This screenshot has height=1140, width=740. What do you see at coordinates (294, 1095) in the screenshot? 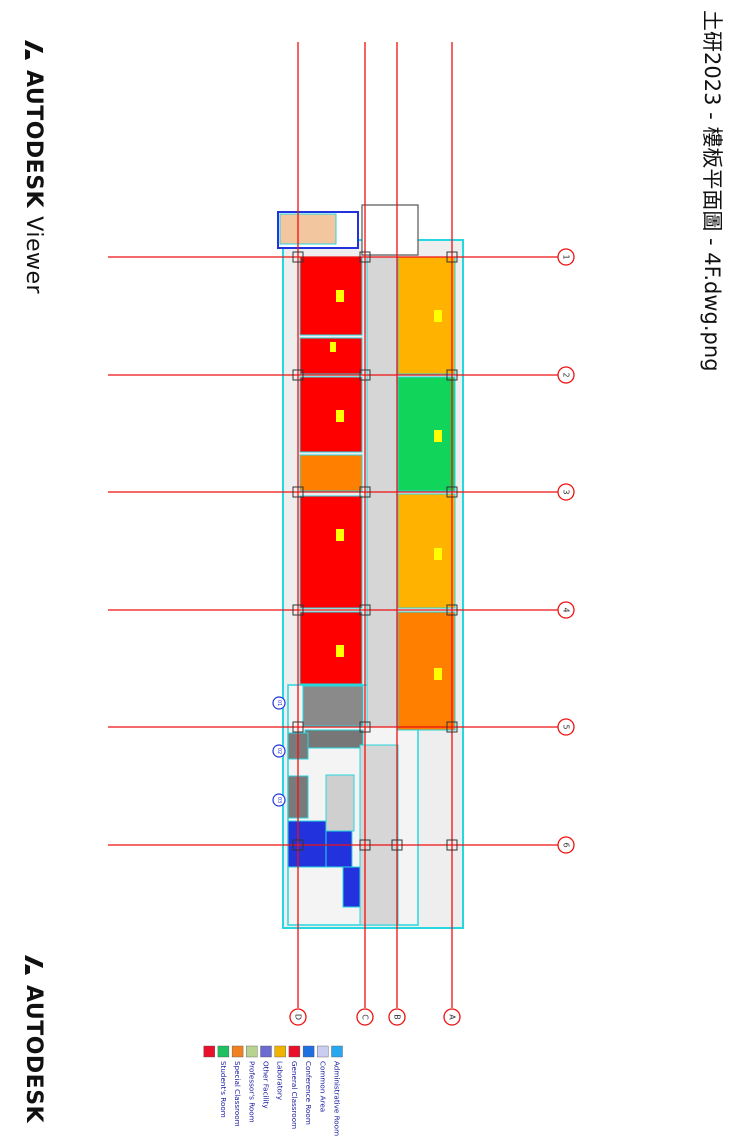
I see `legend-label: General Classroom` at bounding box center [294, 1095].